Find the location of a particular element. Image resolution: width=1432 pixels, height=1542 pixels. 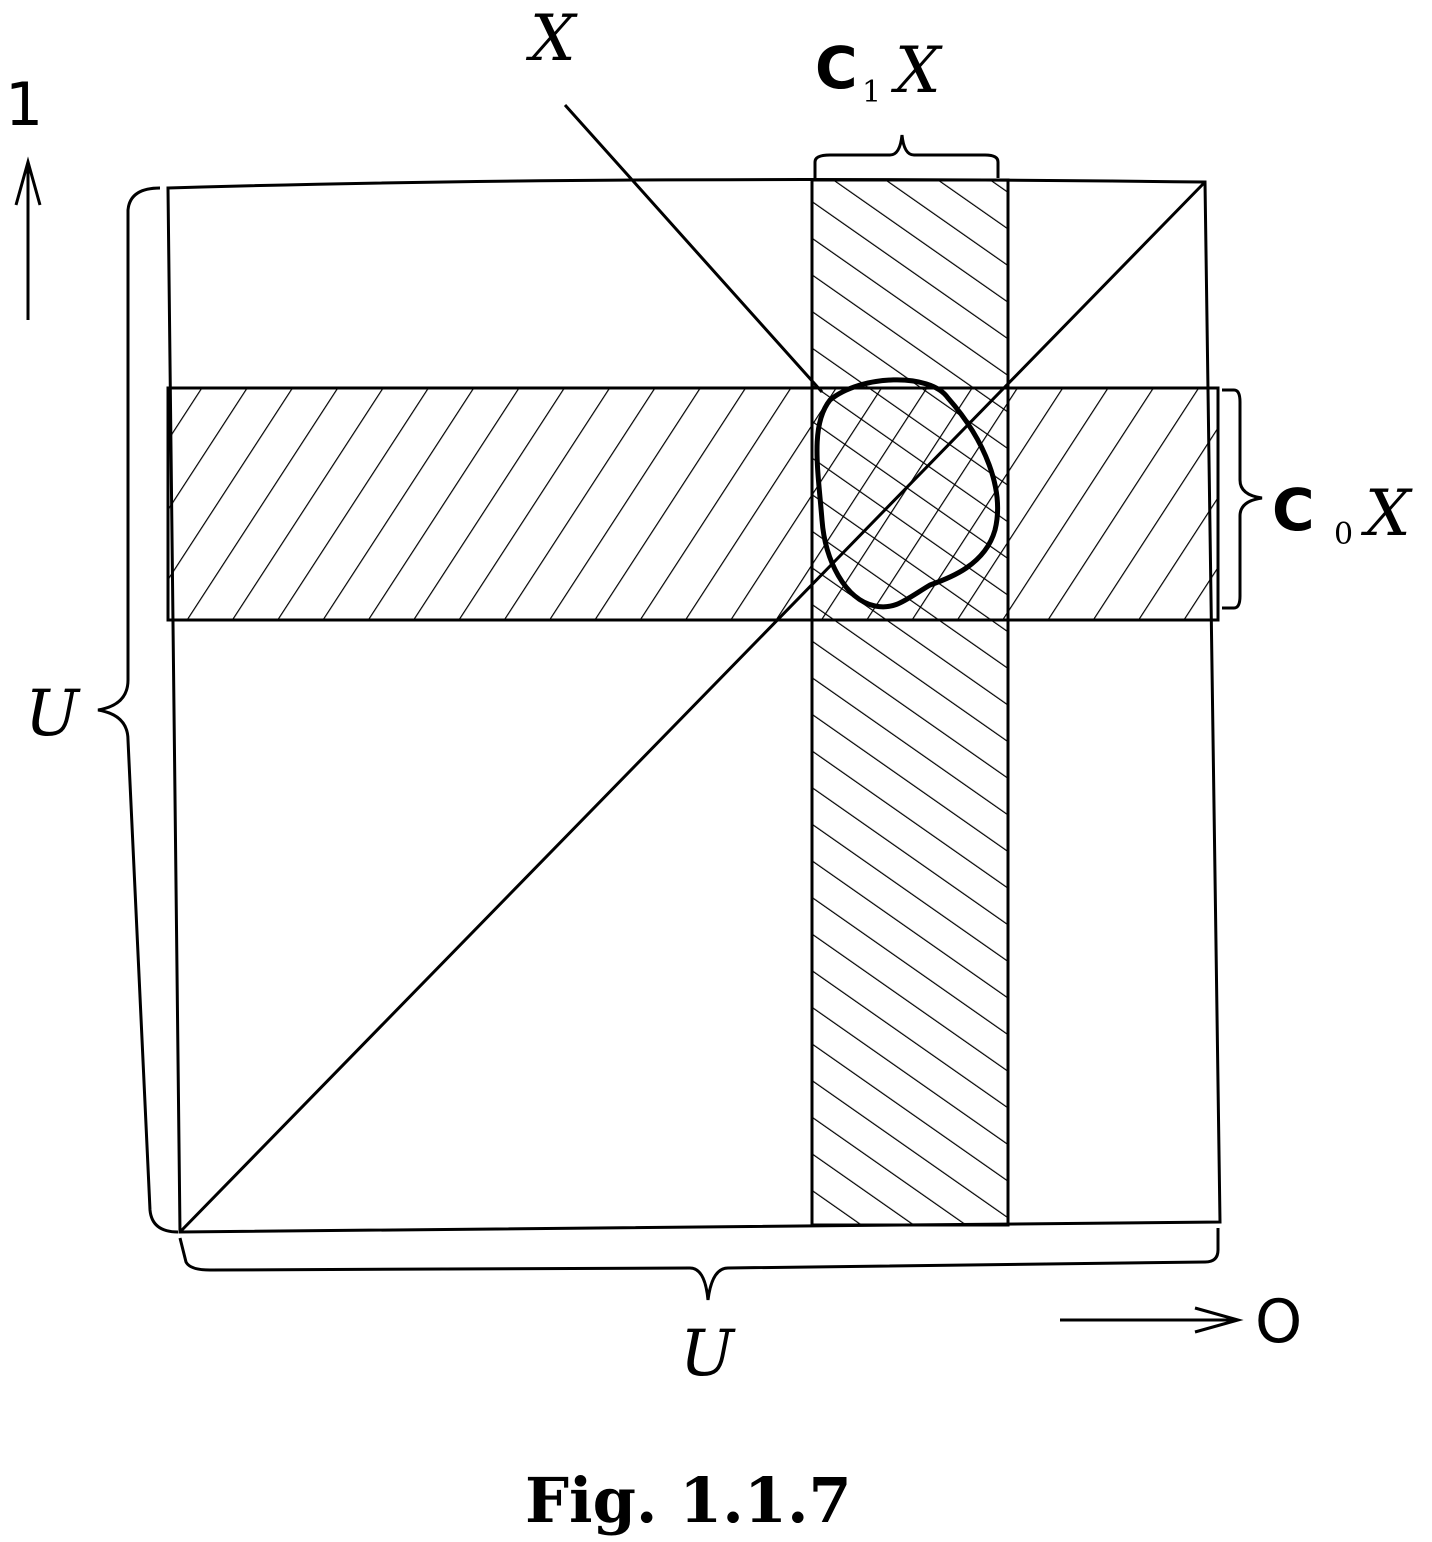

vertical-band-c1x is located at coordinates (910, 702).